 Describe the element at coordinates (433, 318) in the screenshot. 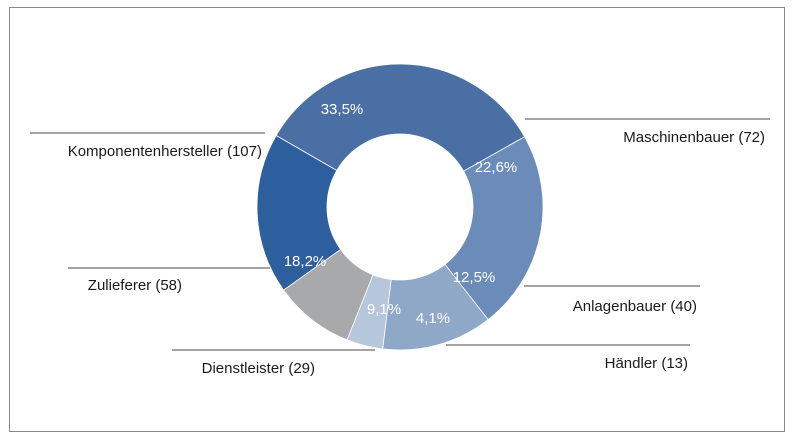

I see `slice-percent-label: 4,1%` at that location.